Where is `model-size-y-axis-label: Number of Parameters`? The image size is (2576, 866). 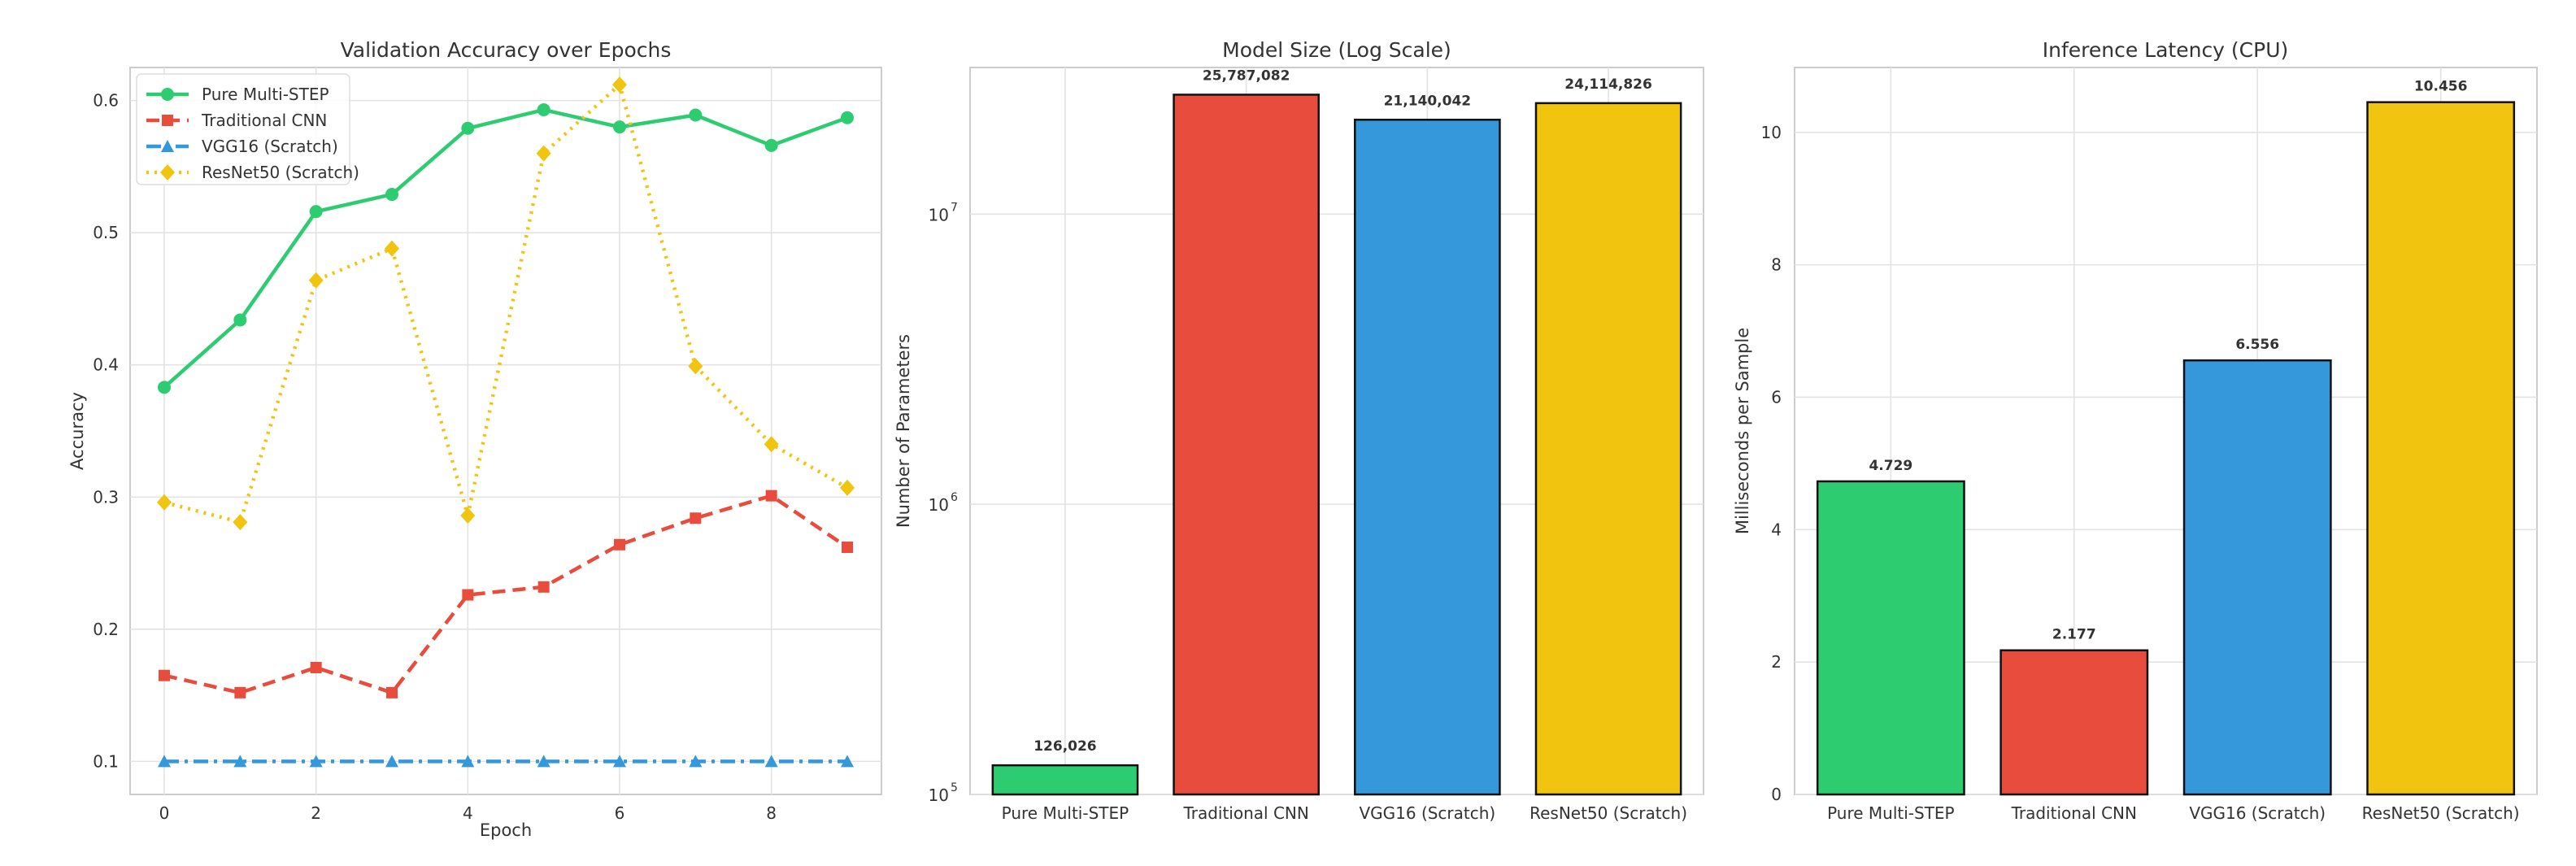
model-size-y-axis-label: Number of Parameters is located at coordinates (903, 431).